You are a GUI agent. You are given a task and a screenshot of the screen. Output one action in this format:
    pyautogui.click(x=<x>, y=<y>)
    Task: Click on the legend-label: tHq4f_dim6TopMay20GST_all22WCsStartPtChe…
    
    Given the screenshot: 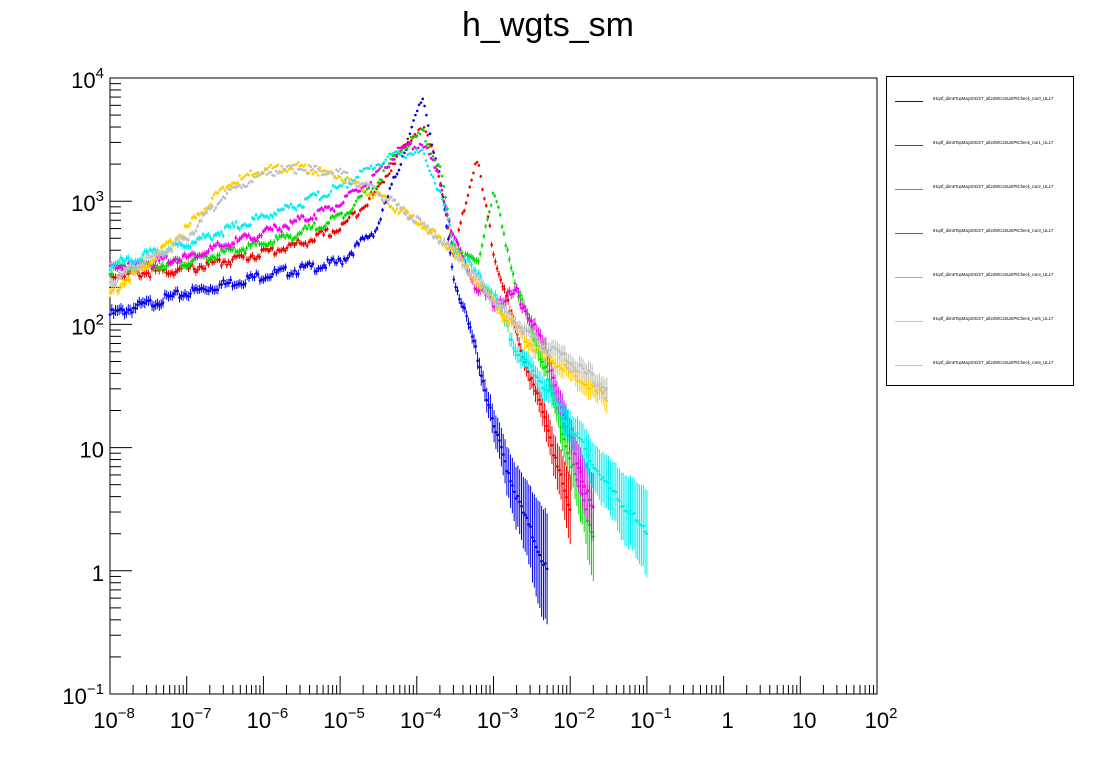 What is the action you would take?
    pyautogui.click(x=993, y=230)
    